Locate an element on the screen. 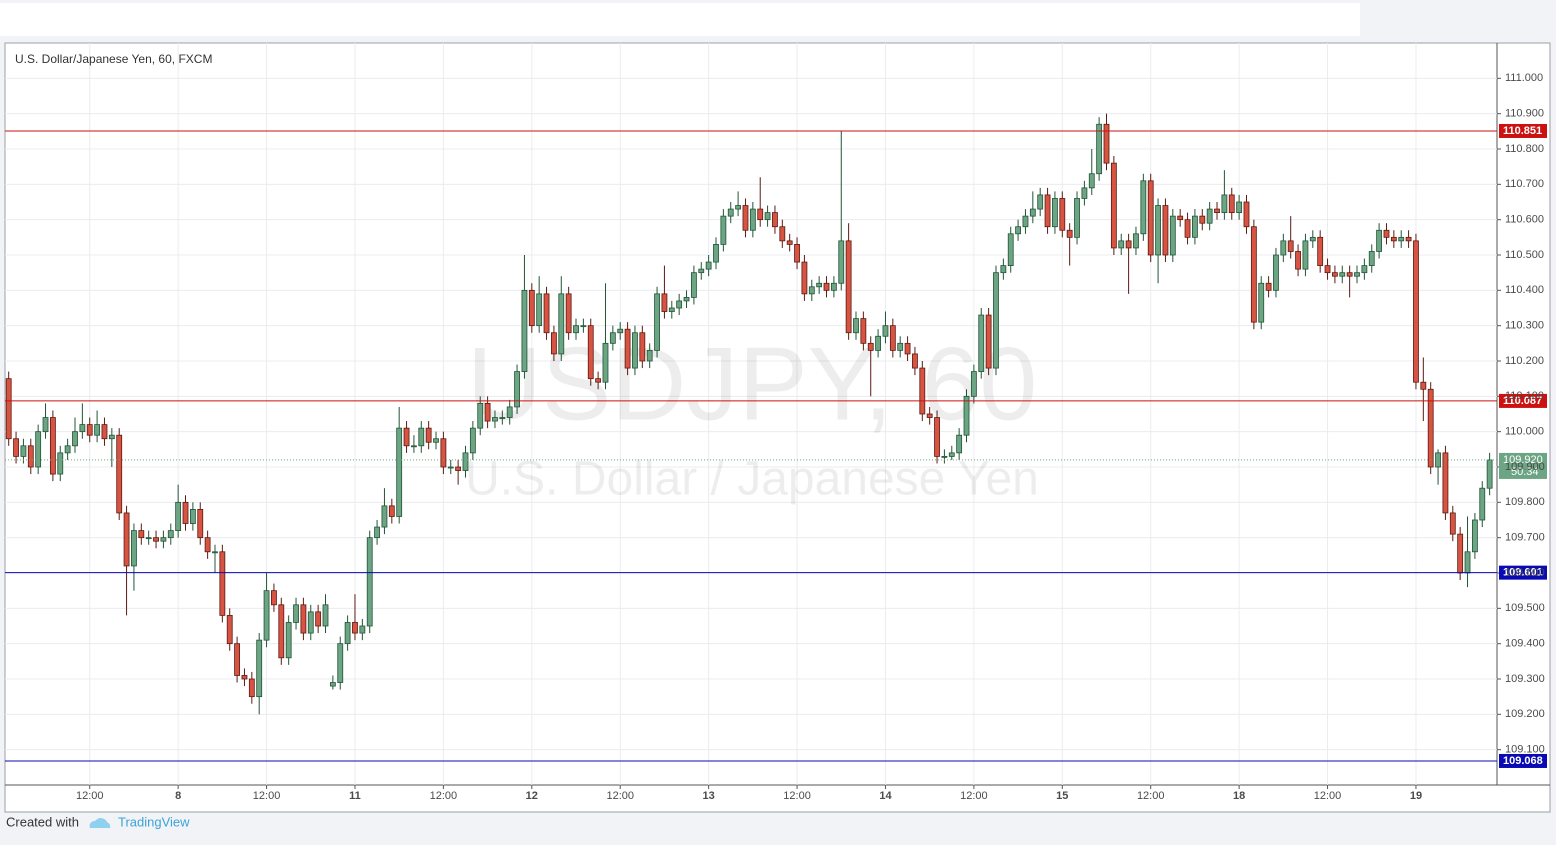  y-tick-label: 109.900 is located at coordinates (1525, 467).